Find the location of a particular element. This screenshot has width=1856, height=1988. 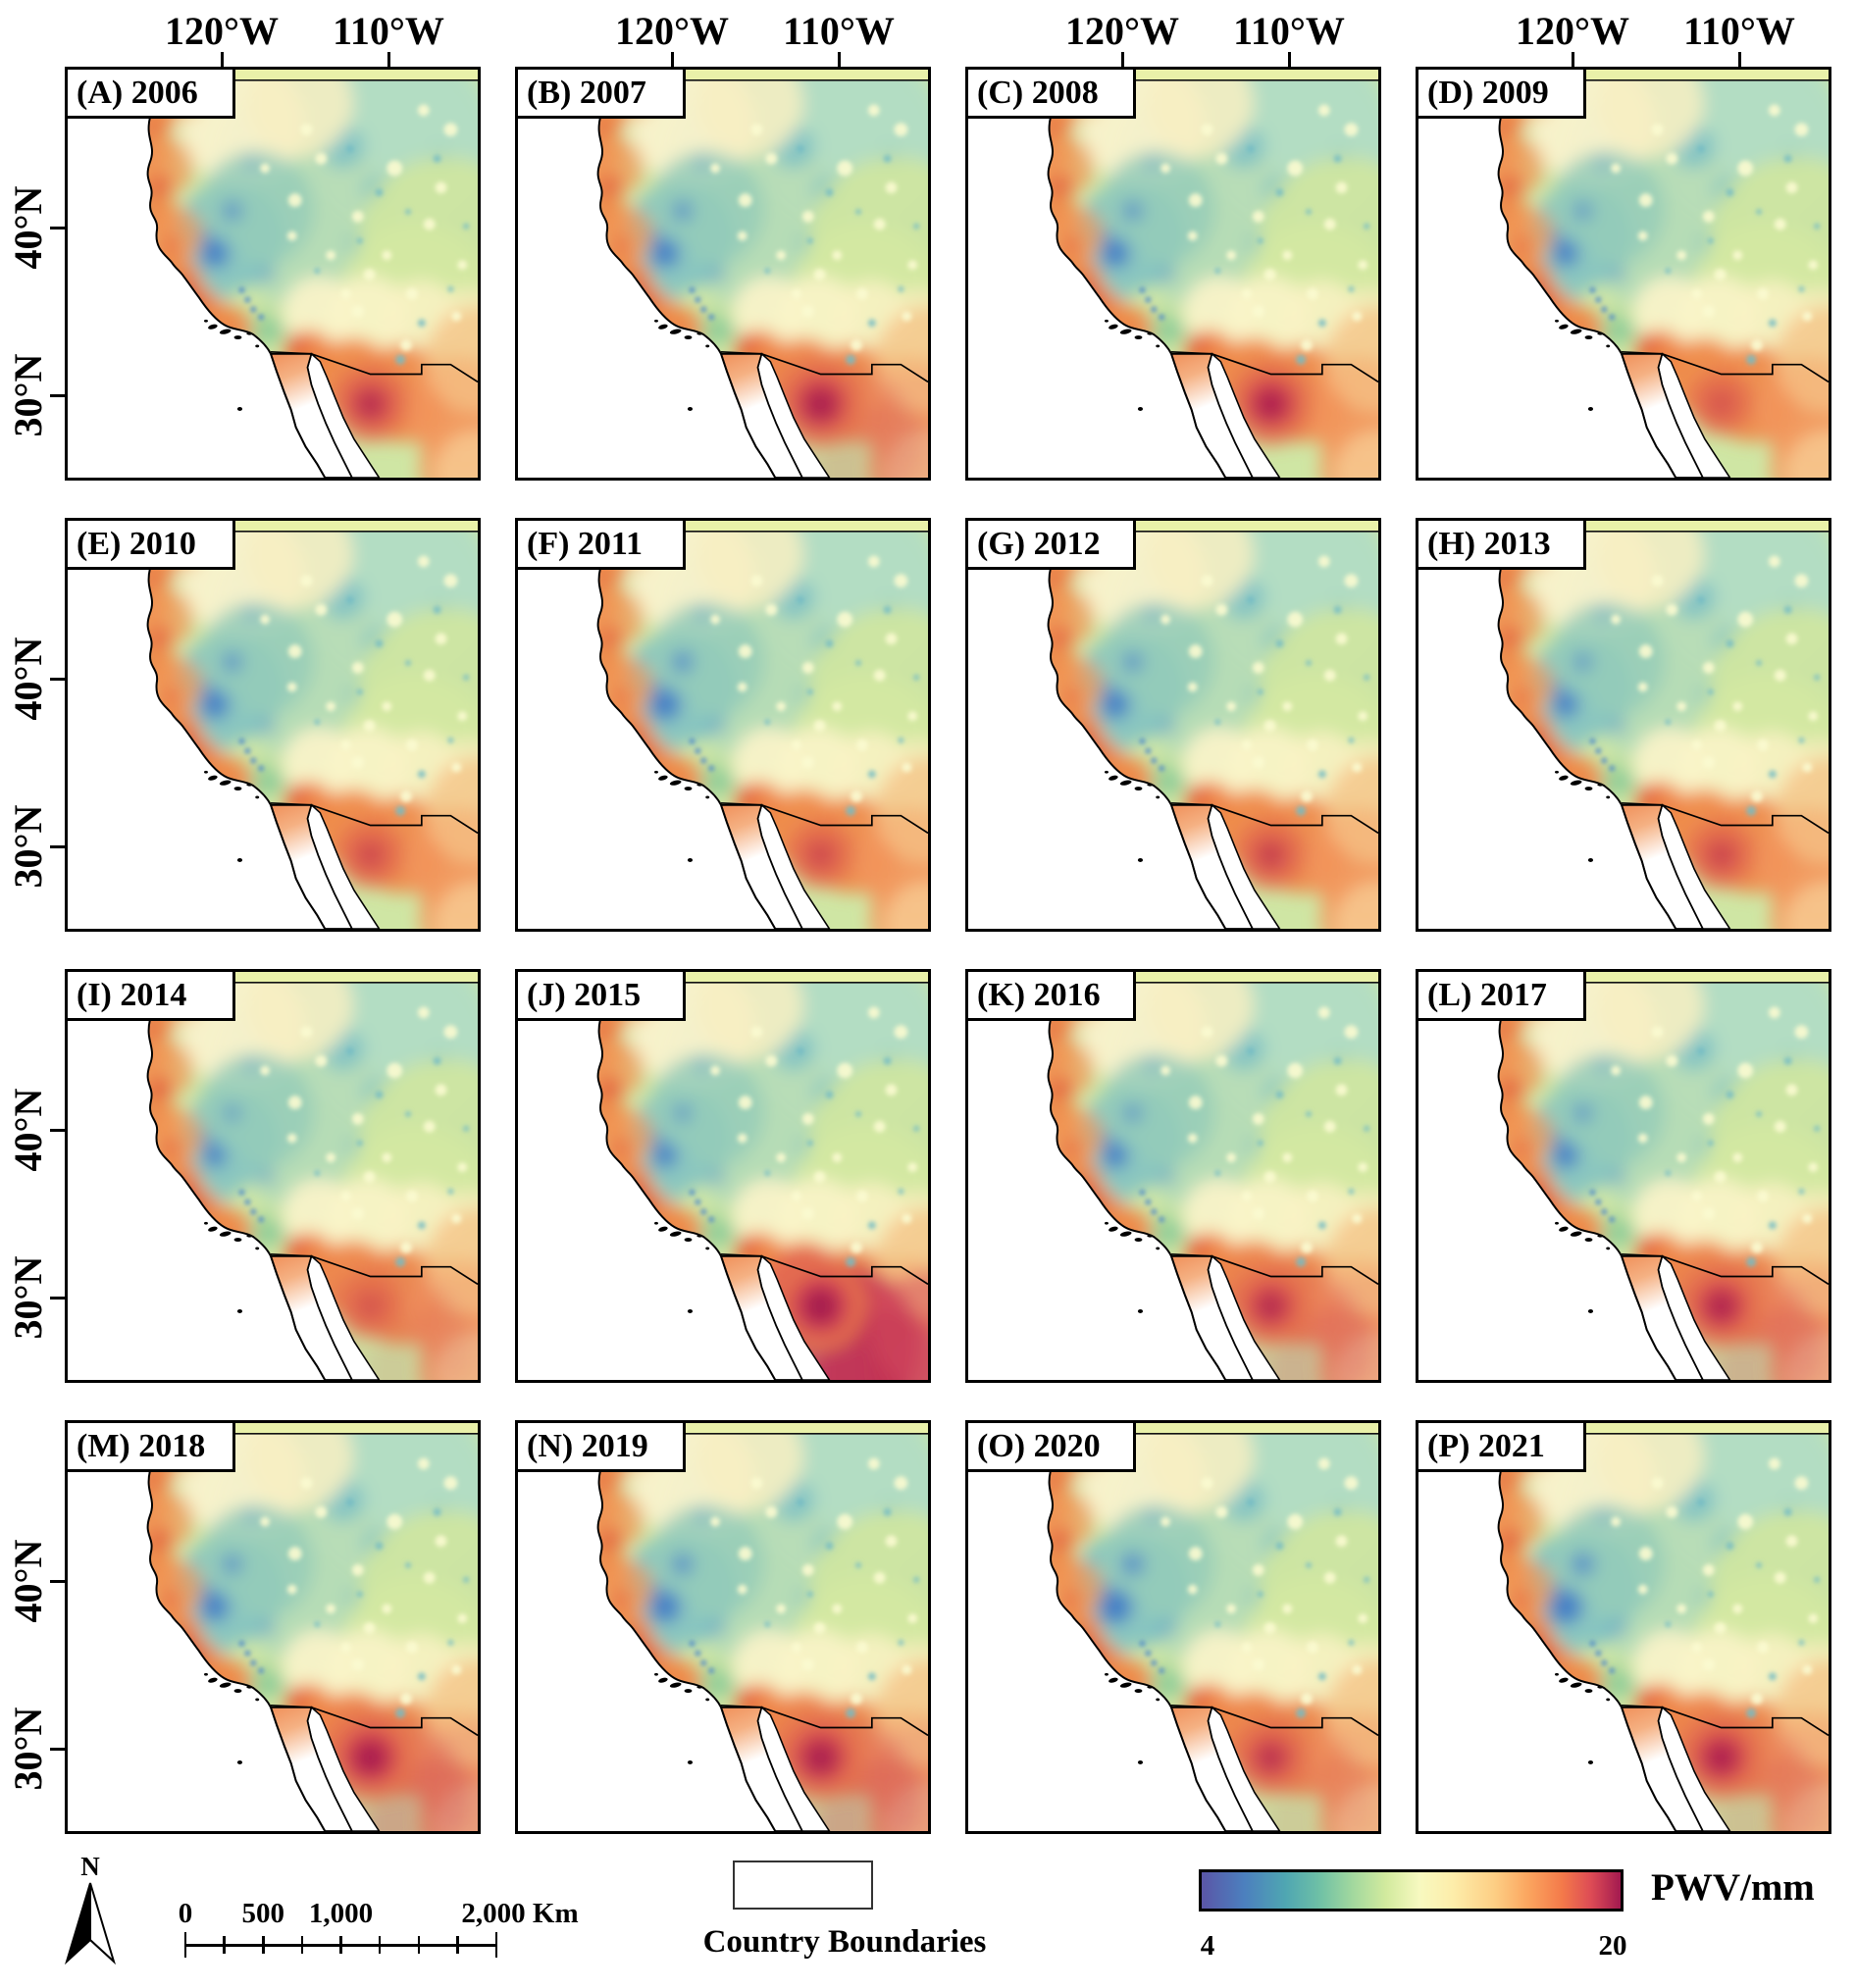

map-panel-2009: (D) 2009 is located at coordinates (1623, 274).